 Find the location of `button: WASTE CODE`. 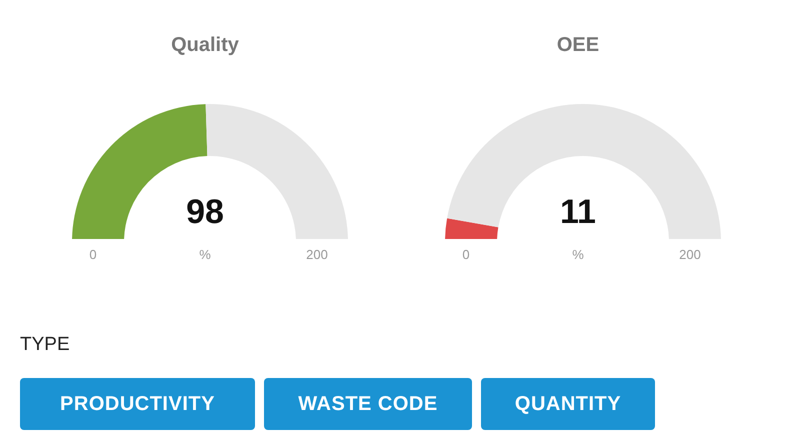

button: WASTE CODE is located at coordinates (368, 404).